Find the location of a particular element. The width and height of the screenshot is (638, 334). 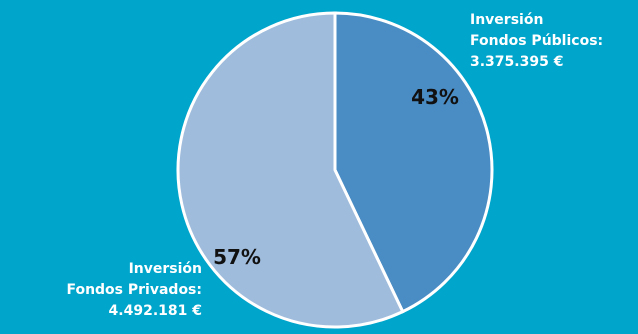

label-publicos-line-1: Inversión is located at coordinates (507, 20).